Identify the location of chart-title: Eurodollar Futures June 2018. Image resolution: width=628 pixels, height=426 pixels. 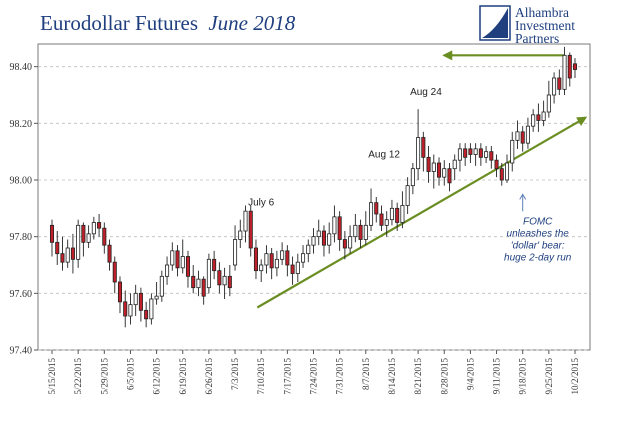
(168, 23).